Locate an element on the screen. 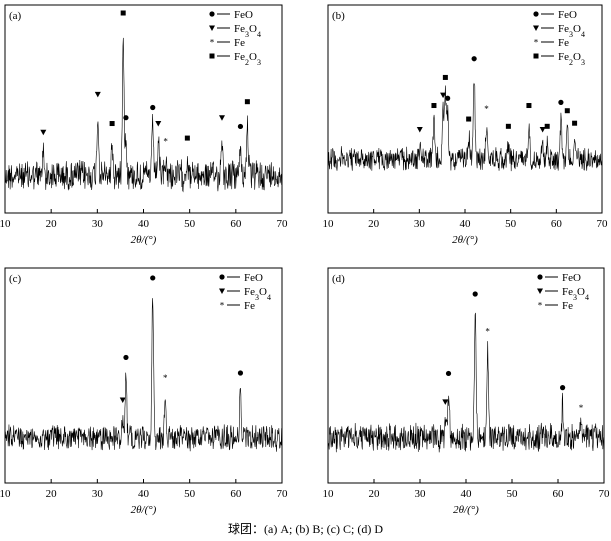 The height and width of the screenshot is (541, 611). figure-caption: 球团：(a) A; (b) B; (c) C; (d) D is located at coordinates (305, 529).